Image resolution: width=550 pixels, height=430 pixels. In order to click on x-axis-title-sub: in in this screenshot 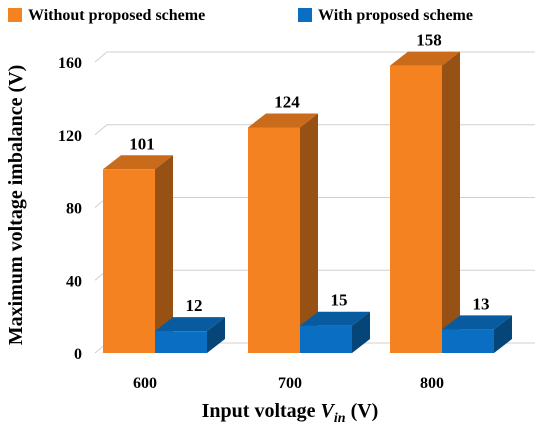, I will do `click(340, 418)`.